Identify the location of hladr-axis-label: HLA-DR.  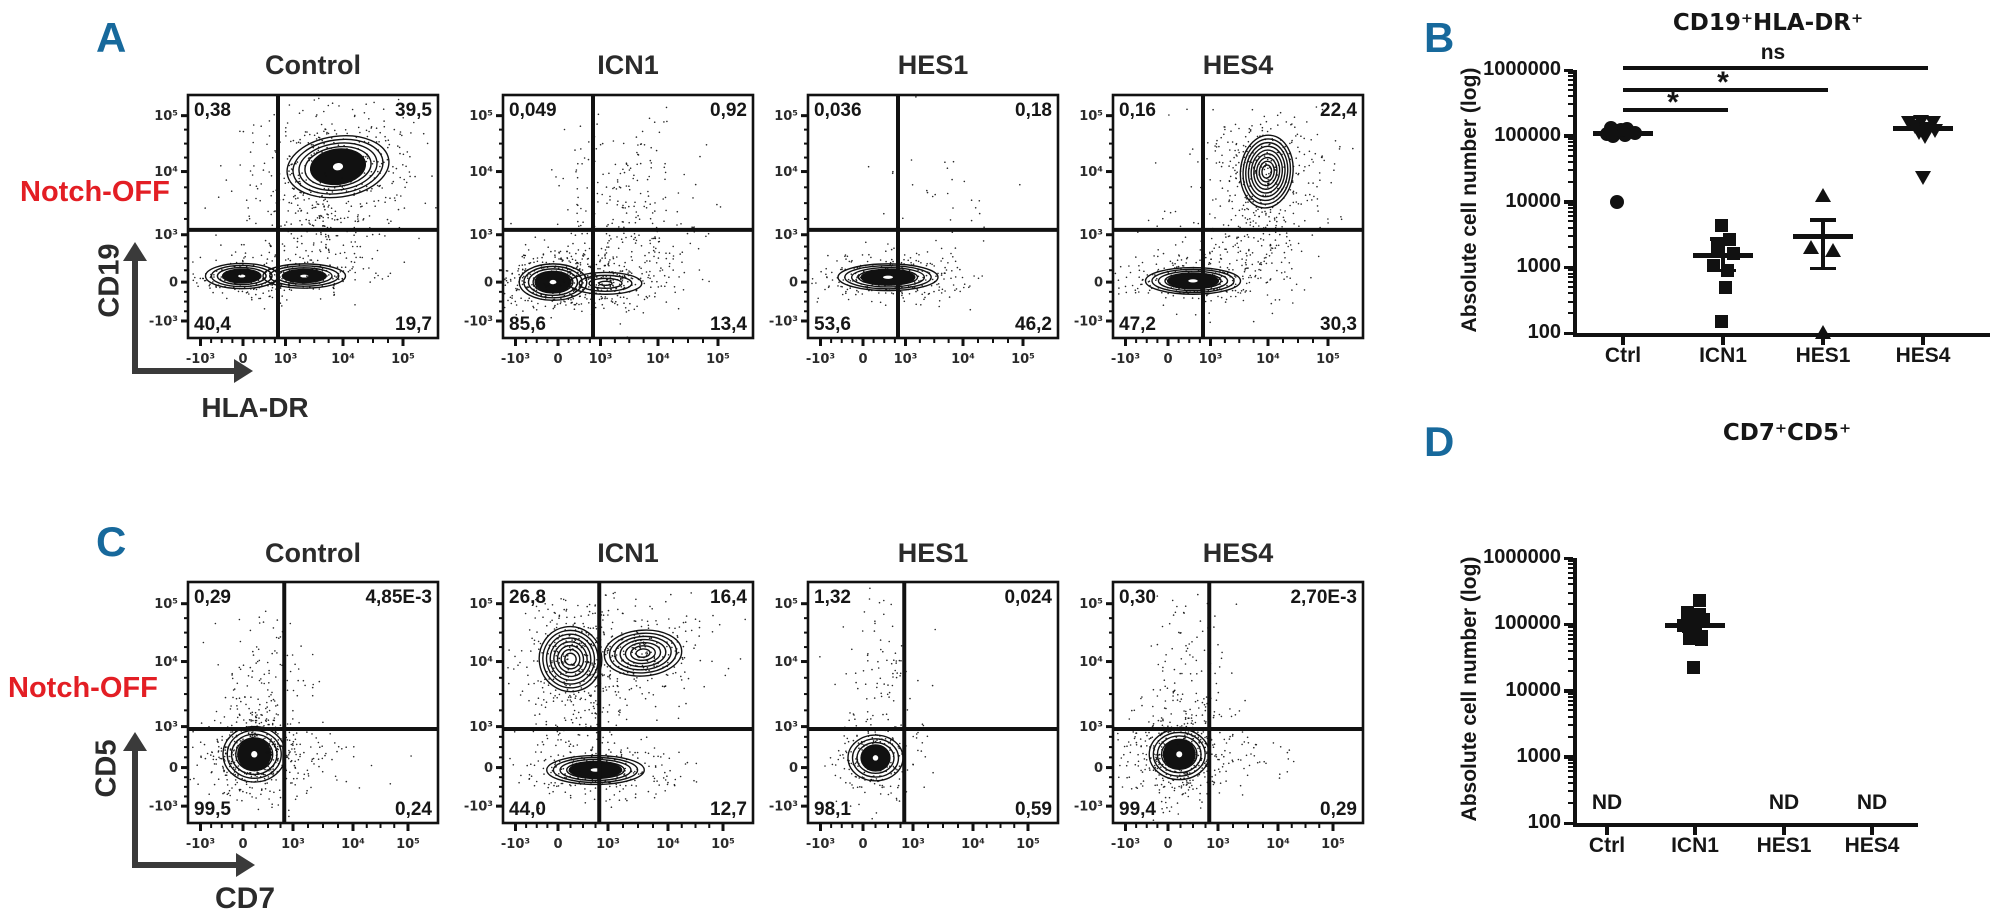
(255, 407).